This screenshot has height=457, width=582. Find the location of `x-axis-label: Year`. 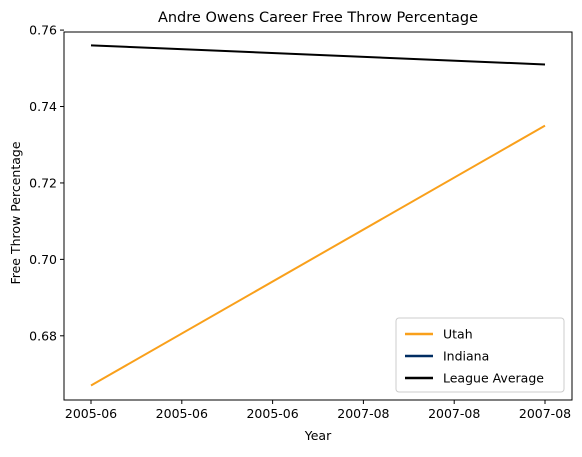

x-axis-label: Year is located at coordinates (318, 435).